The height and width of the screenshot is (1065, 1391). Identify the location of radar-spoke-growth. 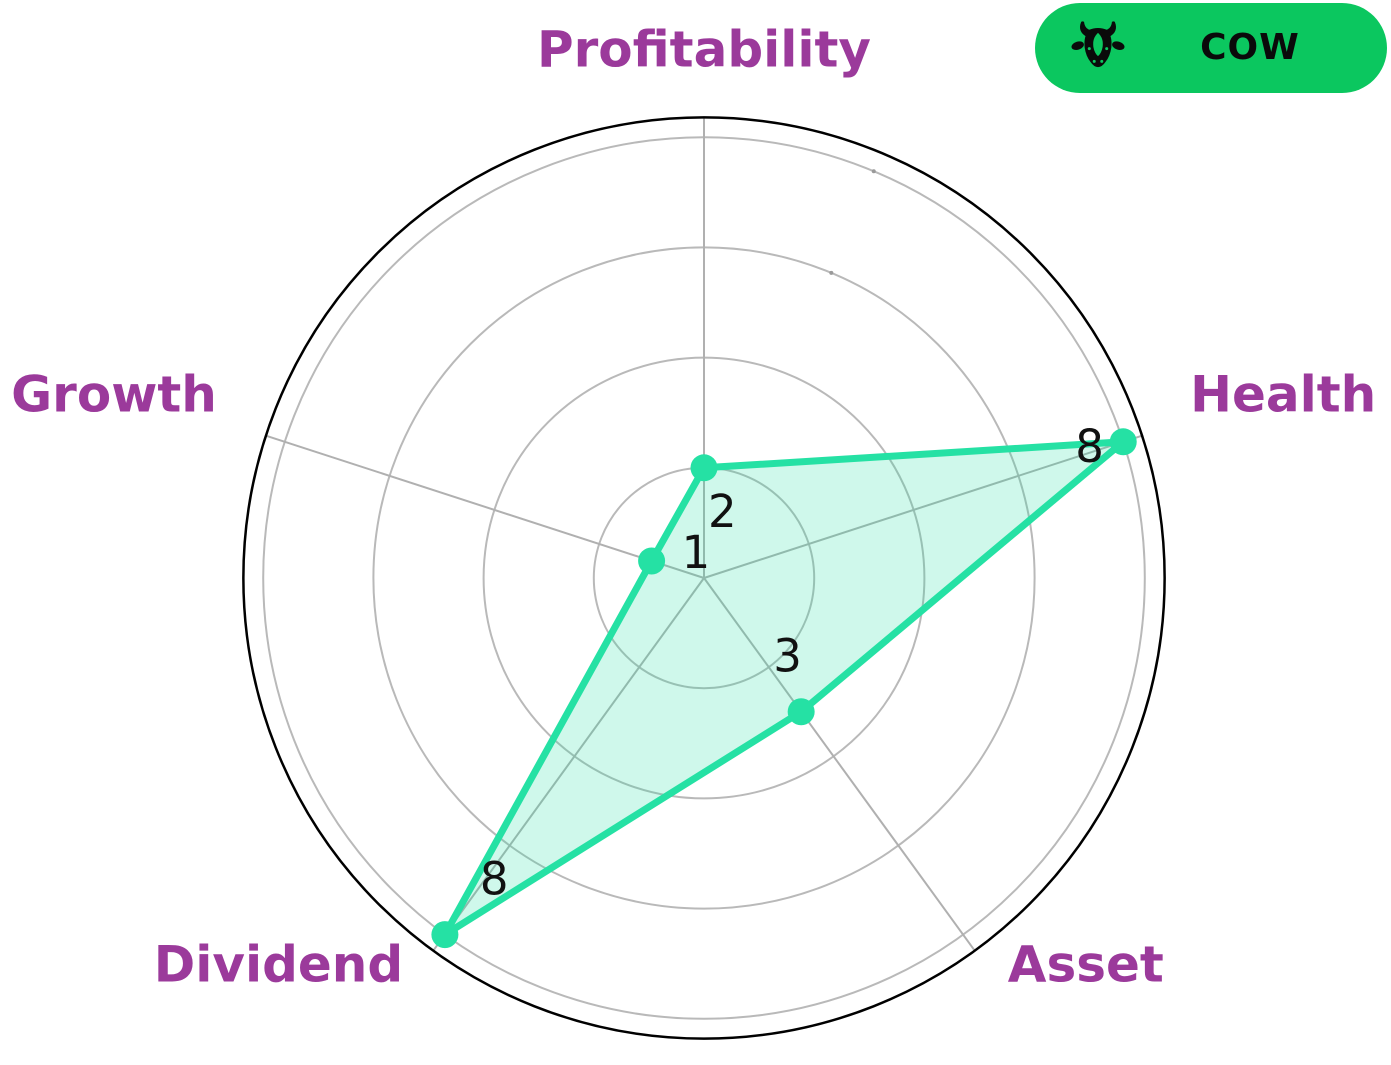
(485, 506).